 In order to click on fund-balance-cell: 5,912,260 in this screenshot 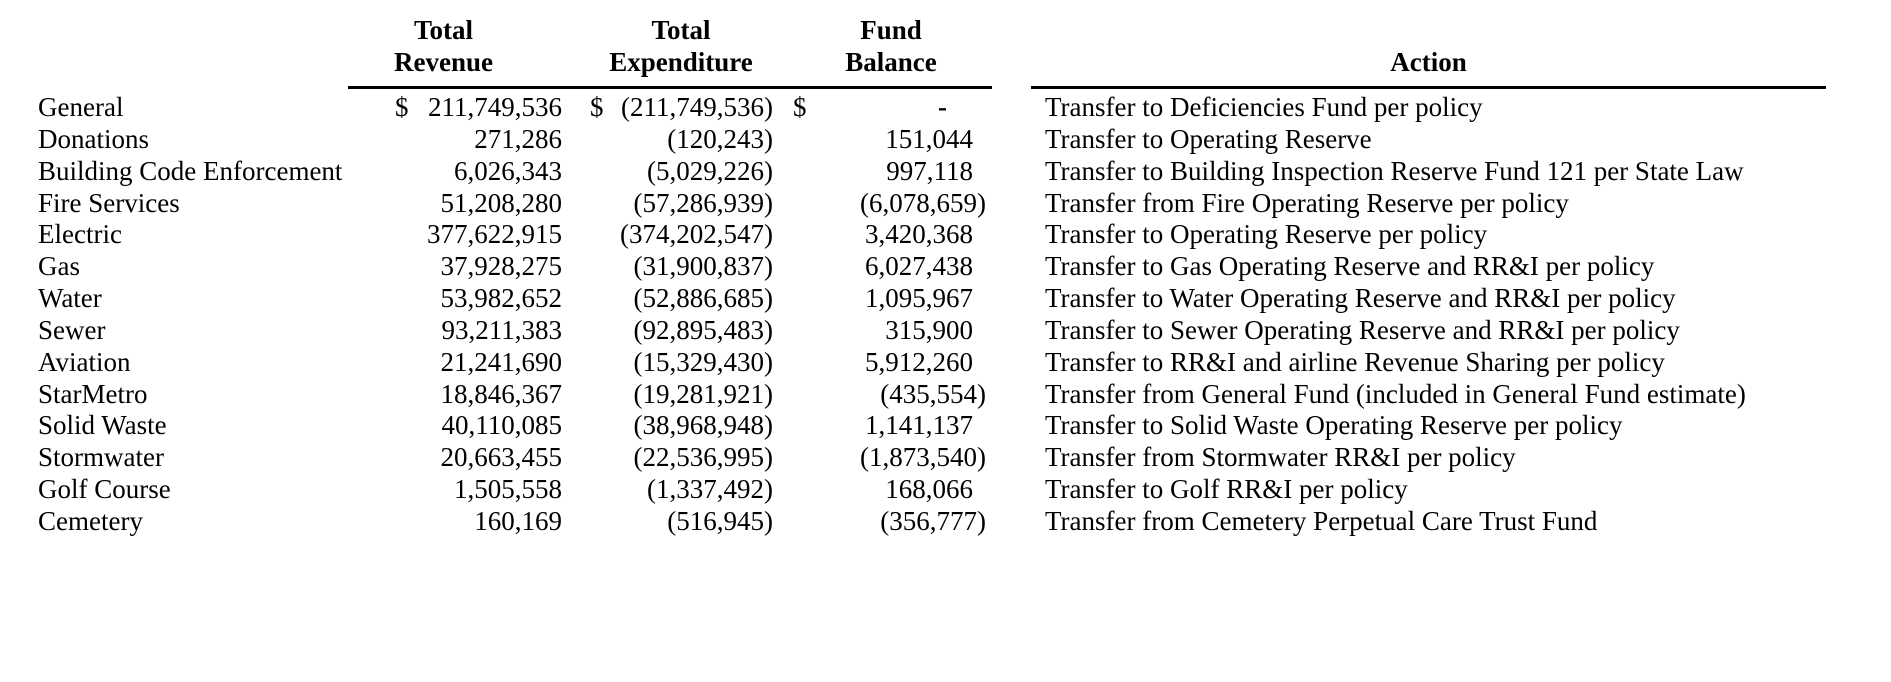, I will do `click(891, 363)`.